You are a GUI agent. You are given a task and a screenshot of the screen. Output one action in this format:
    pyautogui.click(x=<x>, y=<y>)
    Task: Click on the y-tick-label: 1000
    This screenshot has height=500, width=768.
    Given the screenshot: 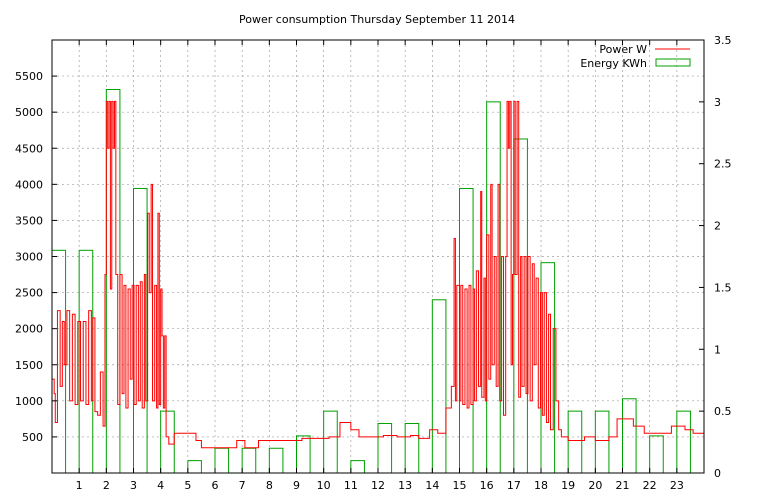 What is the action you would take?
    pyautogui.click(x=29, y=401)
    